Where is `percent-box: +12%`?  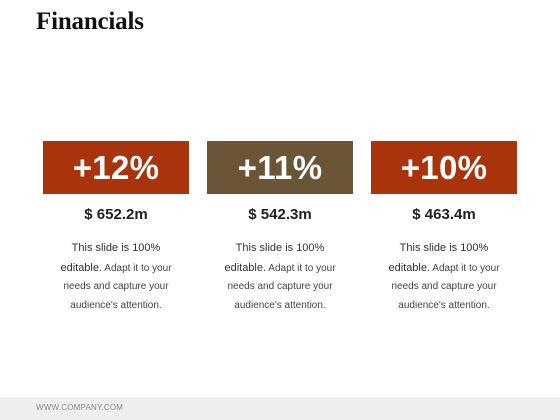 percent-box: +12% is located at coordinates (116, 167).